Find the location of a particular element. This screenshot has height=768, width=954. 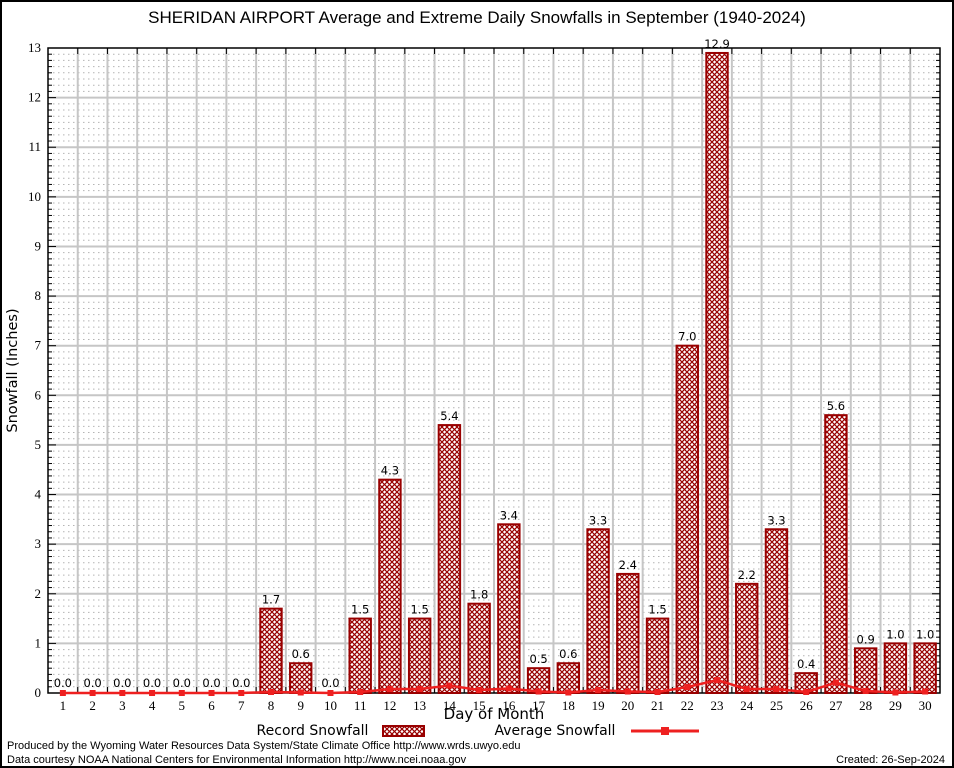

svg-text: 16 is located at coordinates (509, 705).